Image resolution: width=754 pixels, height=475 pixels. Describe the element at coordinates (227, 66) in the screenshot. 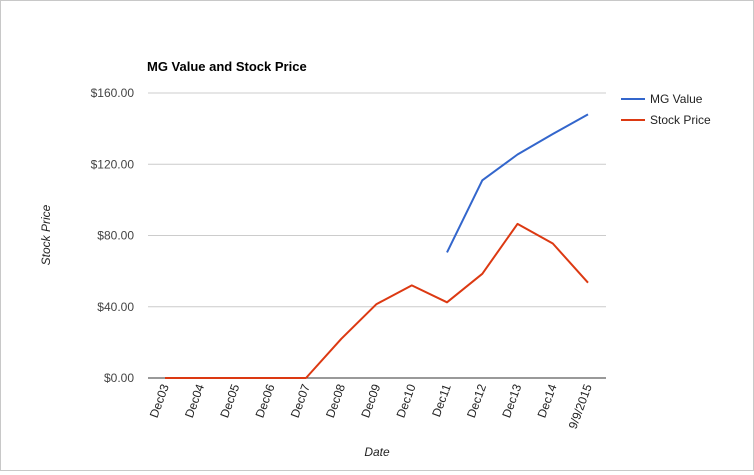

I see `chart-title: MG Value and Stock Price` at that location.